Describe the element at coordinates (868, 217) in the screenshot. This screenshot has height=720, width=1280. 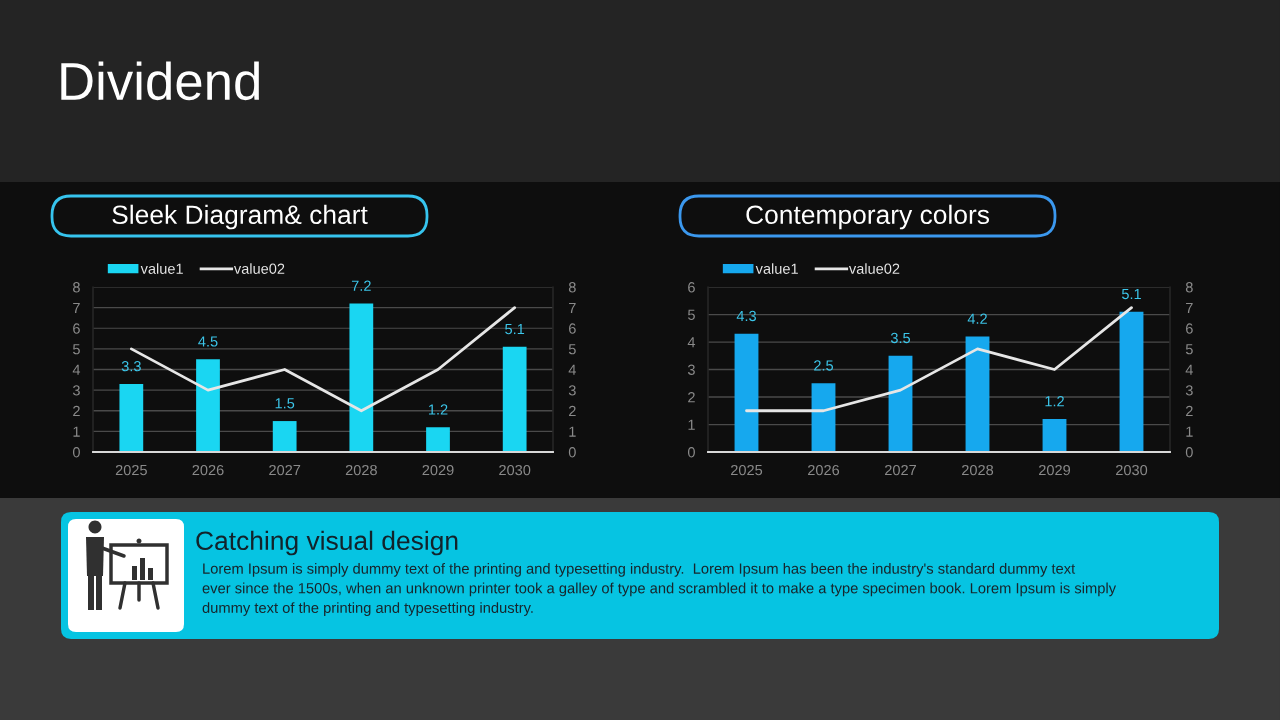
I see `chart-title: Contemporary colors` at that location.